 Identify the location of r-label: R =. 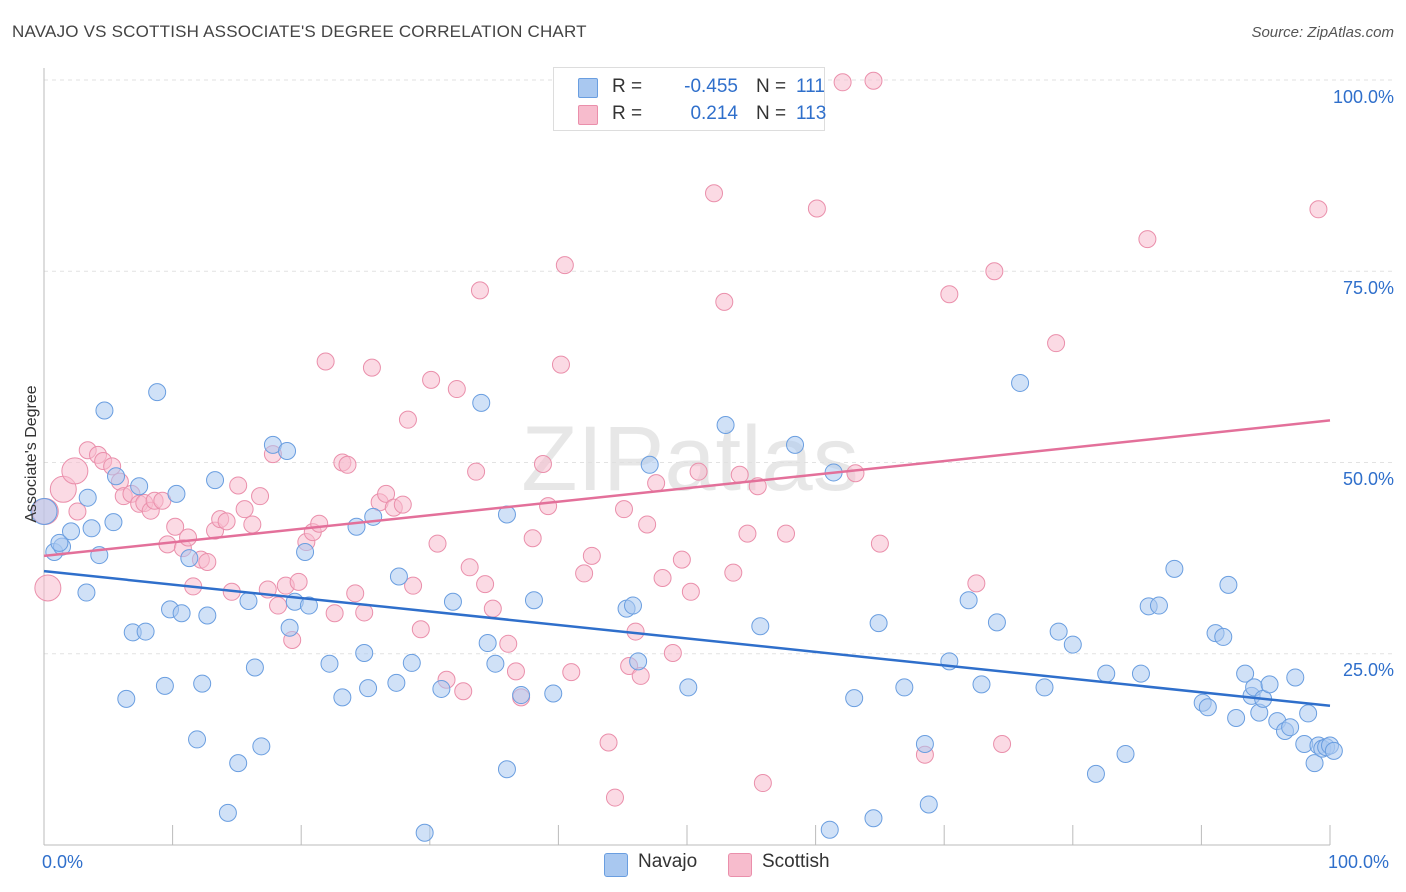
(627, 86).